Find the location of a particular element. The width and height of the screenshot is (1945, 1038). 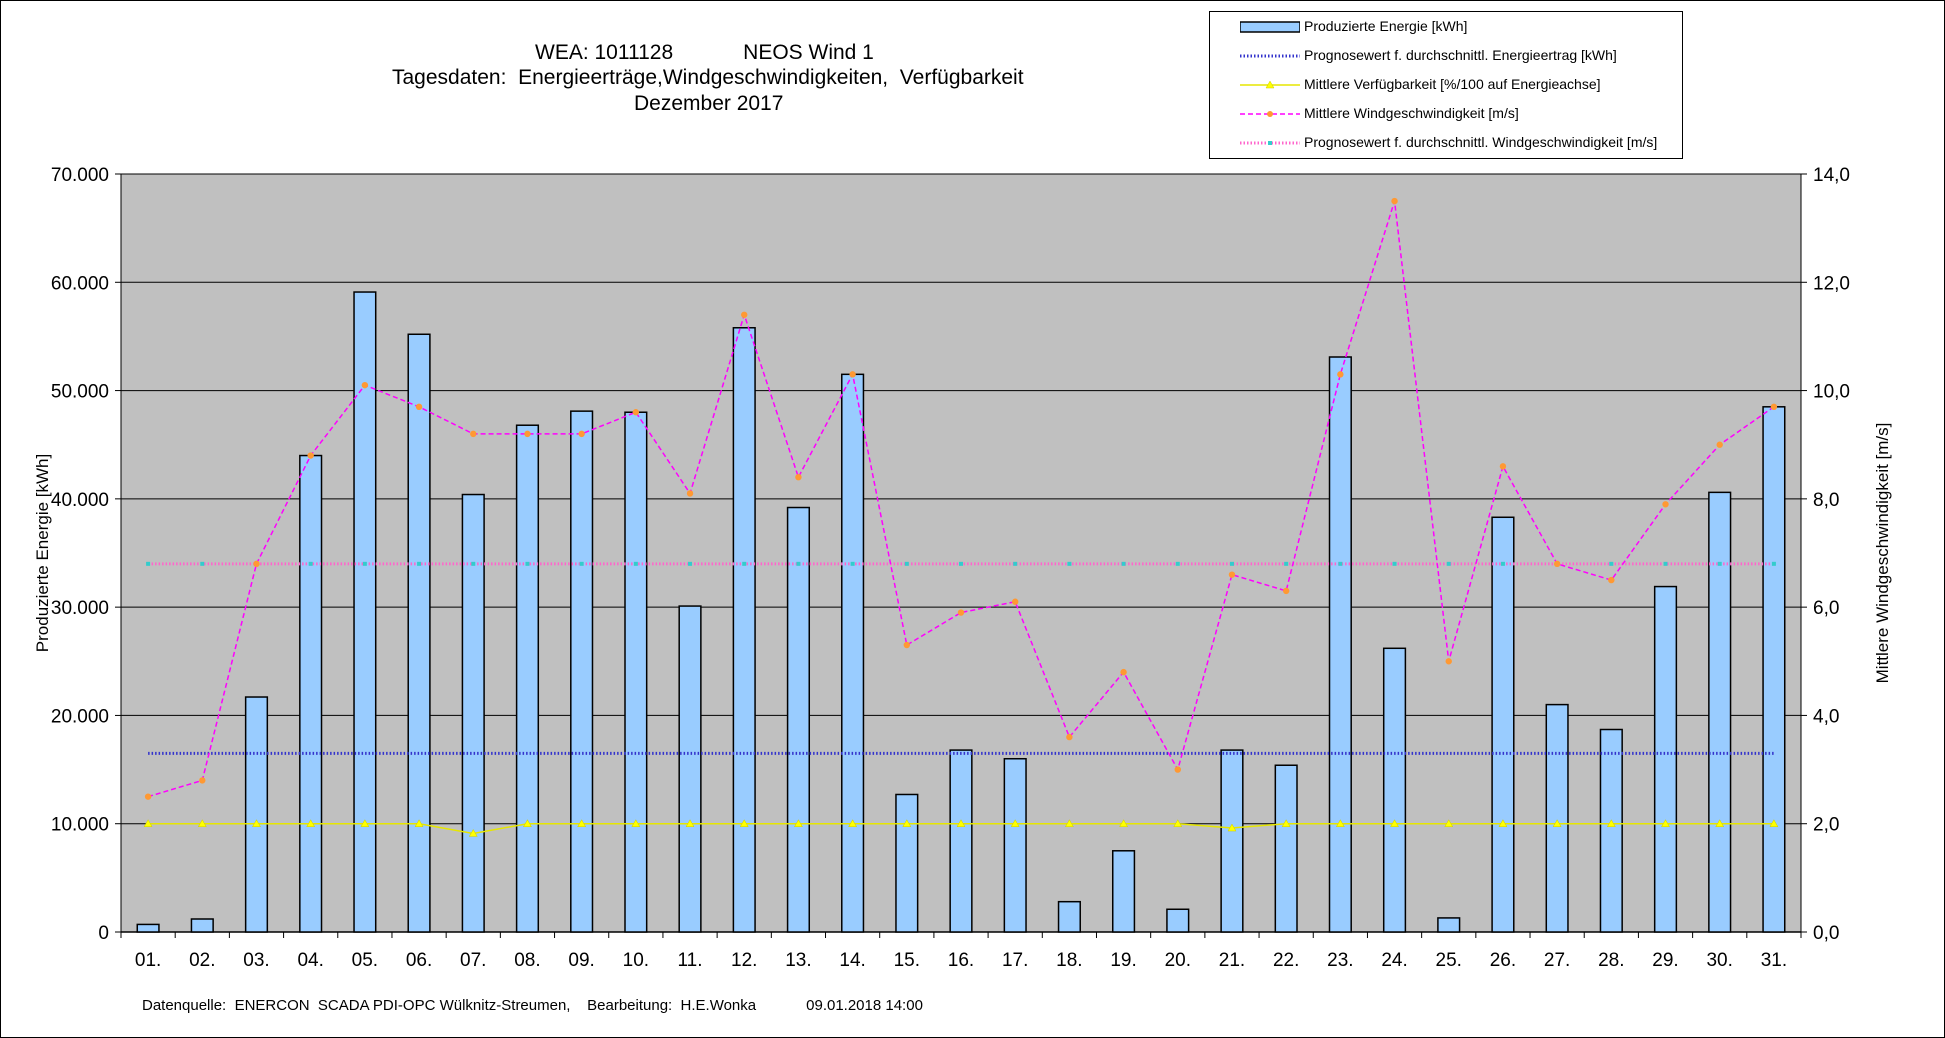

y-axis-title: Produzierte Energie [kWh] is located at coordinates (42, 553).